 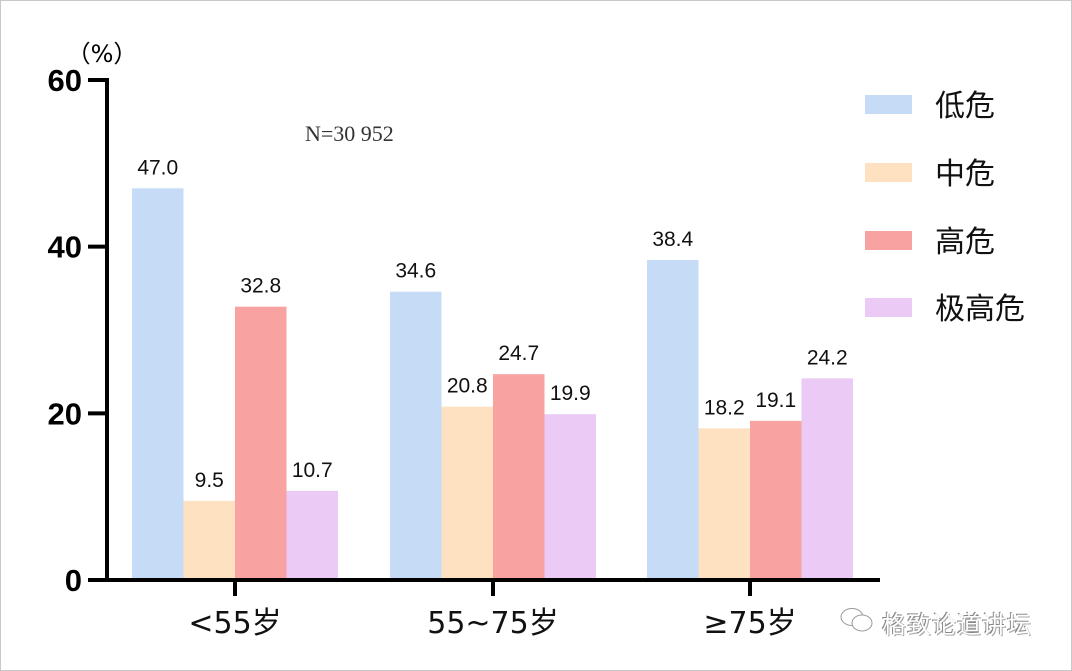 What do you see at coordinates (965, 174) in the screenshot?
I see `legend-label: 中危` at bounding box center [965, 174].